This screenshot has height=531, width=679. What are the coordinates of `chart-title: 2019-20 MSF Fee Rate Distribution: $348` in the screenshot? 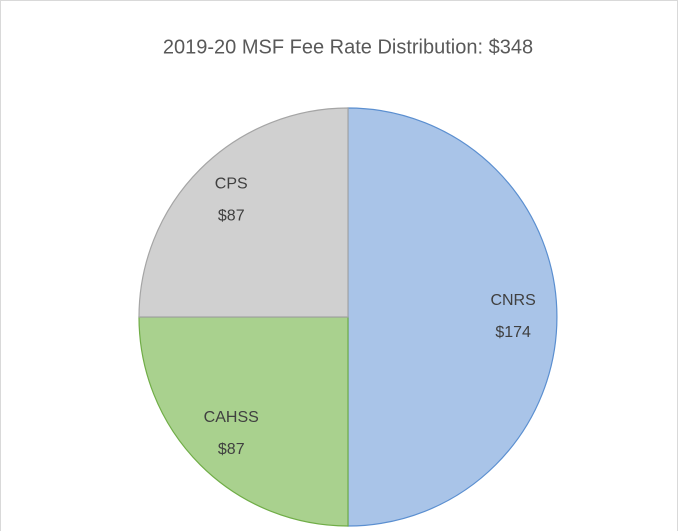 It's located at (348, 47).